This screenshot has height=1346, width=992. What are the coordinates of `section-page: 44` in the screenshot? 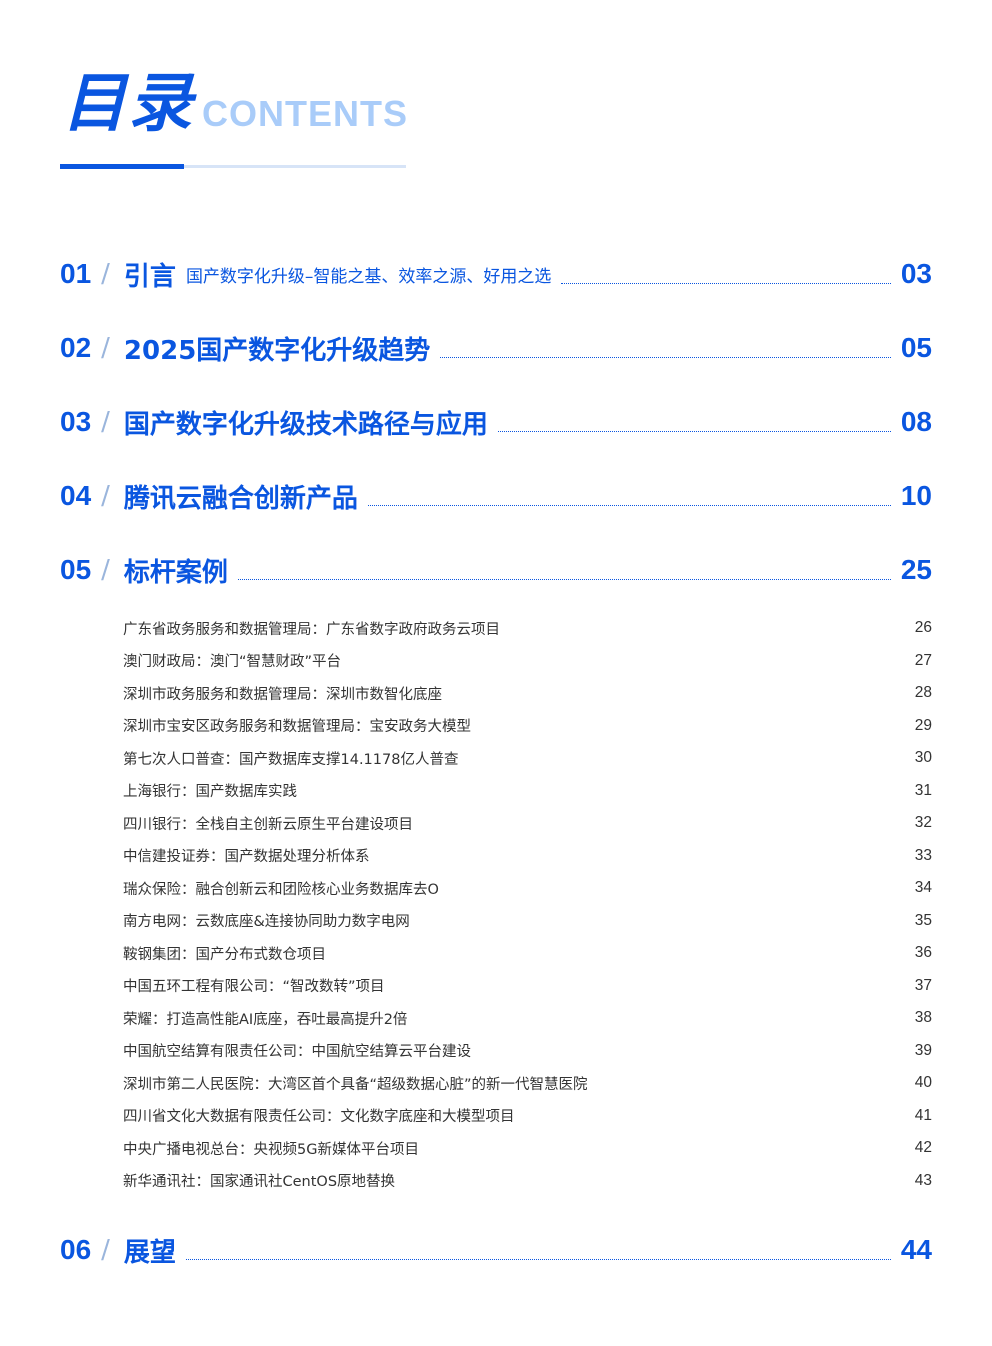 It's located at (916, 1249).